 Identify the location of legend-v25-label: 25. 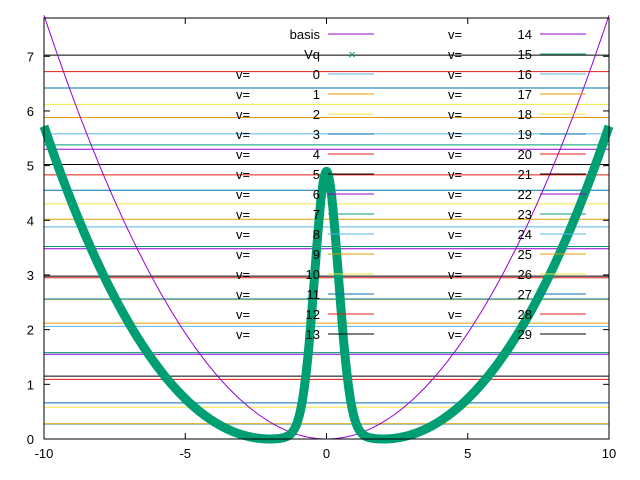
(525, 254).